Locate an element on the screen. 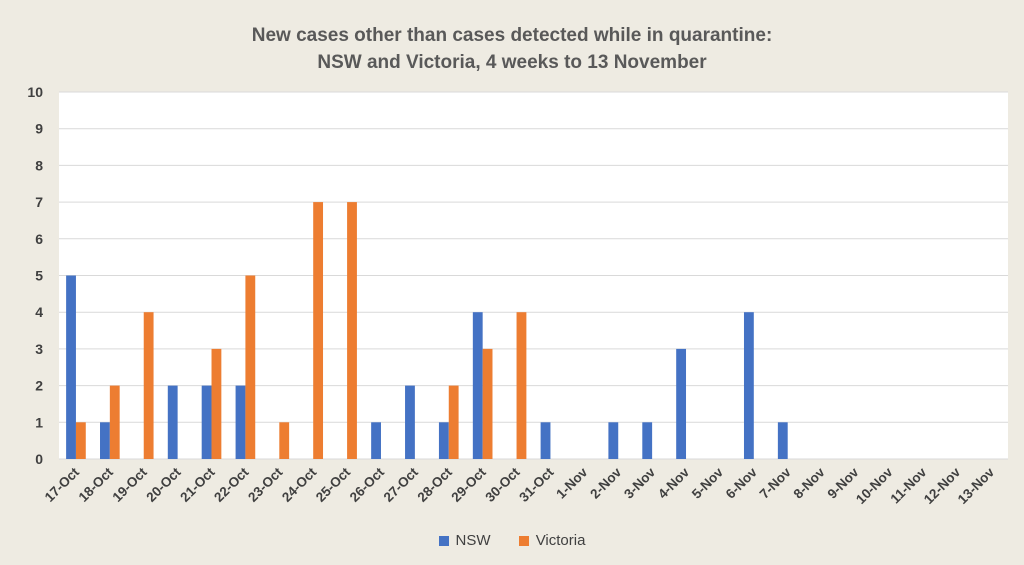  x-tick-label: 3-Nov is located at coordinates (639, 482).